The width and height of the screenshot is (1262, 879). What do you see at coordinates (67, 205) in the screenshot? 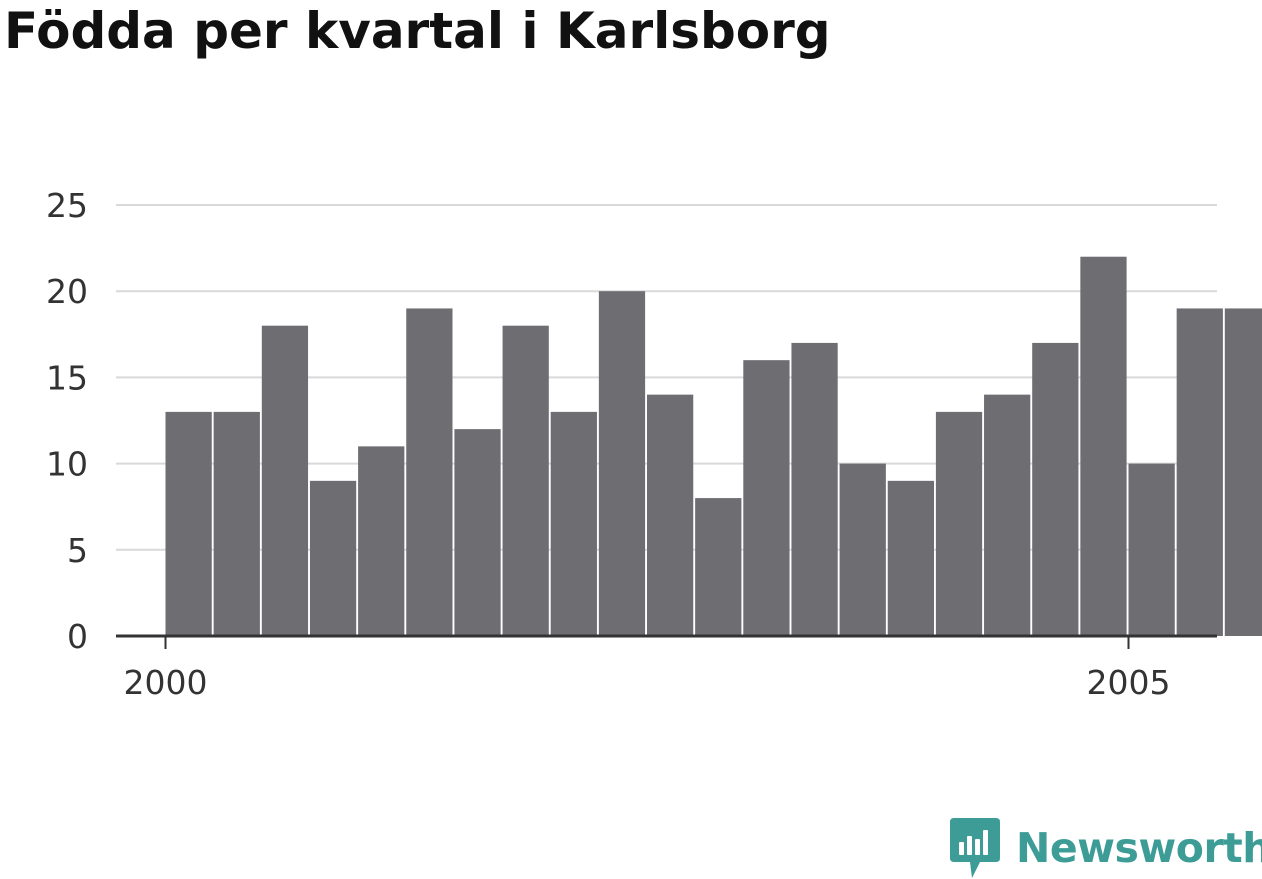
I see `y-tick-label: 25` at bounding box center [67, 205].